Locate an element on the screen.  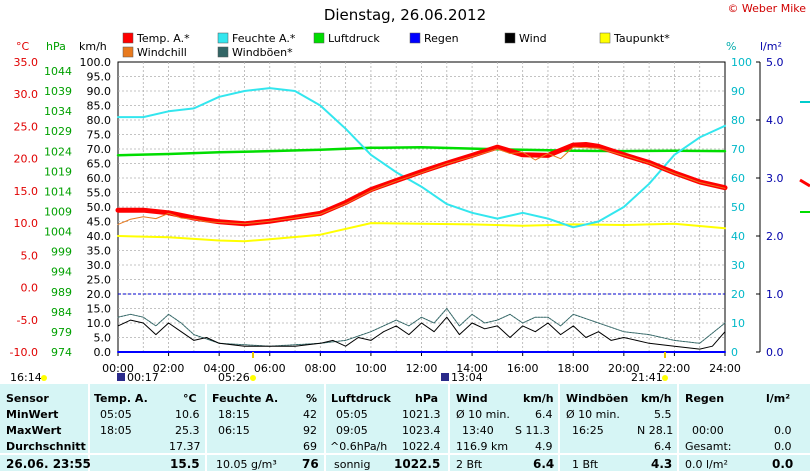
press-max-time: 09:05 is located at coordinates (352, 430).